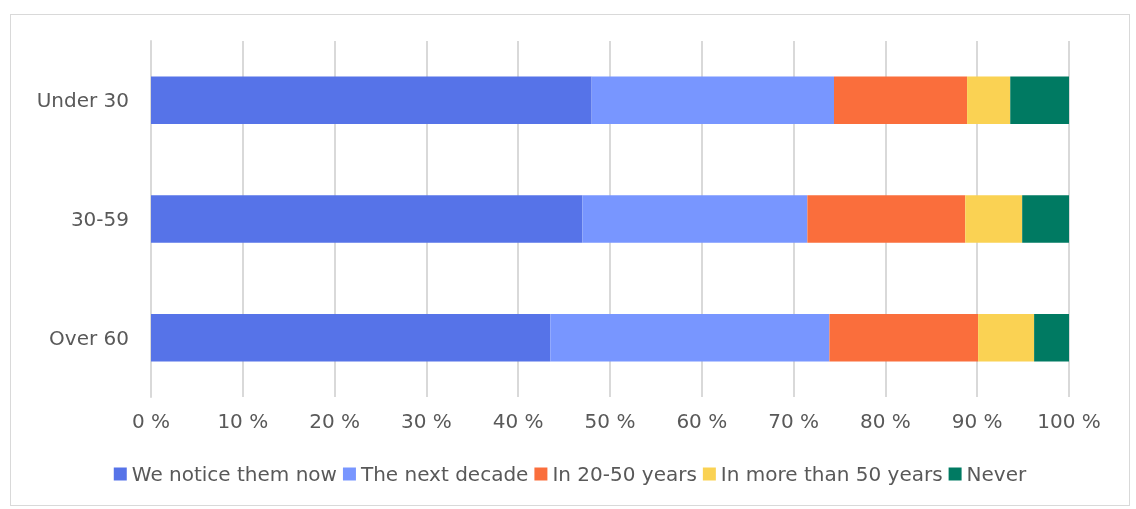  What do you see at coordinates (624, 474) in the screenshot?
I see `legend-label: In 20-50 years` at bounding box center [624, 474].